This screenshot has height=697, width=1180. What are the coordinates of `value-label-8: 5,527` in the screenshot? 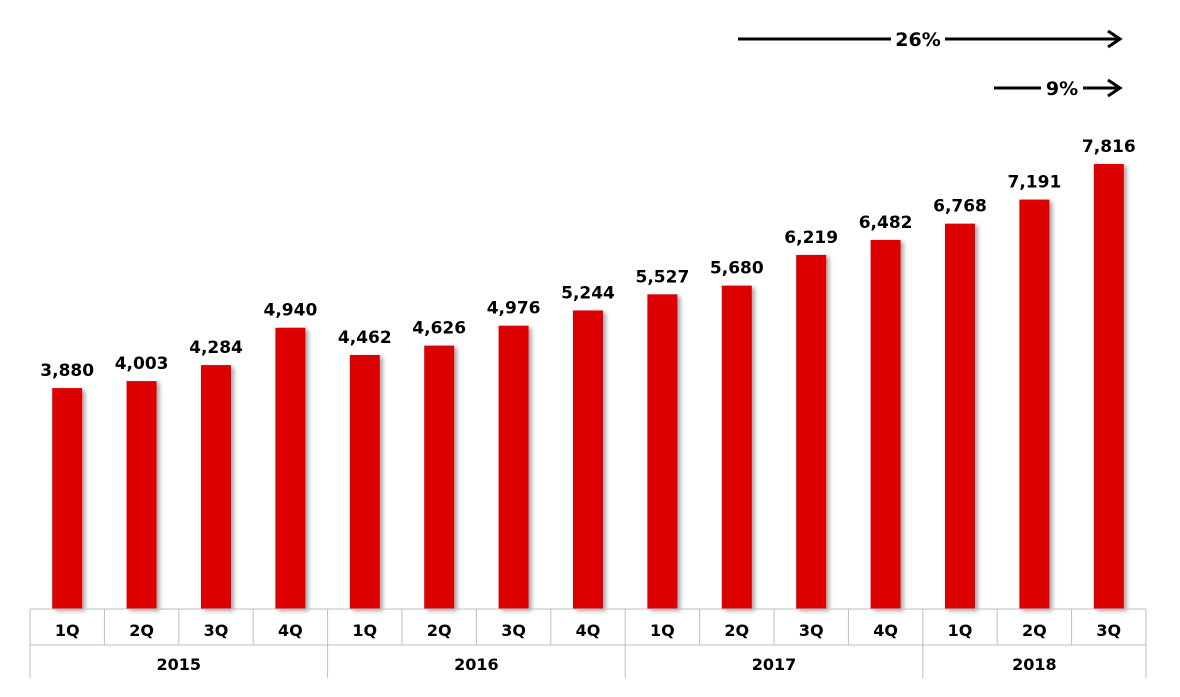 It's located at (663, 277).